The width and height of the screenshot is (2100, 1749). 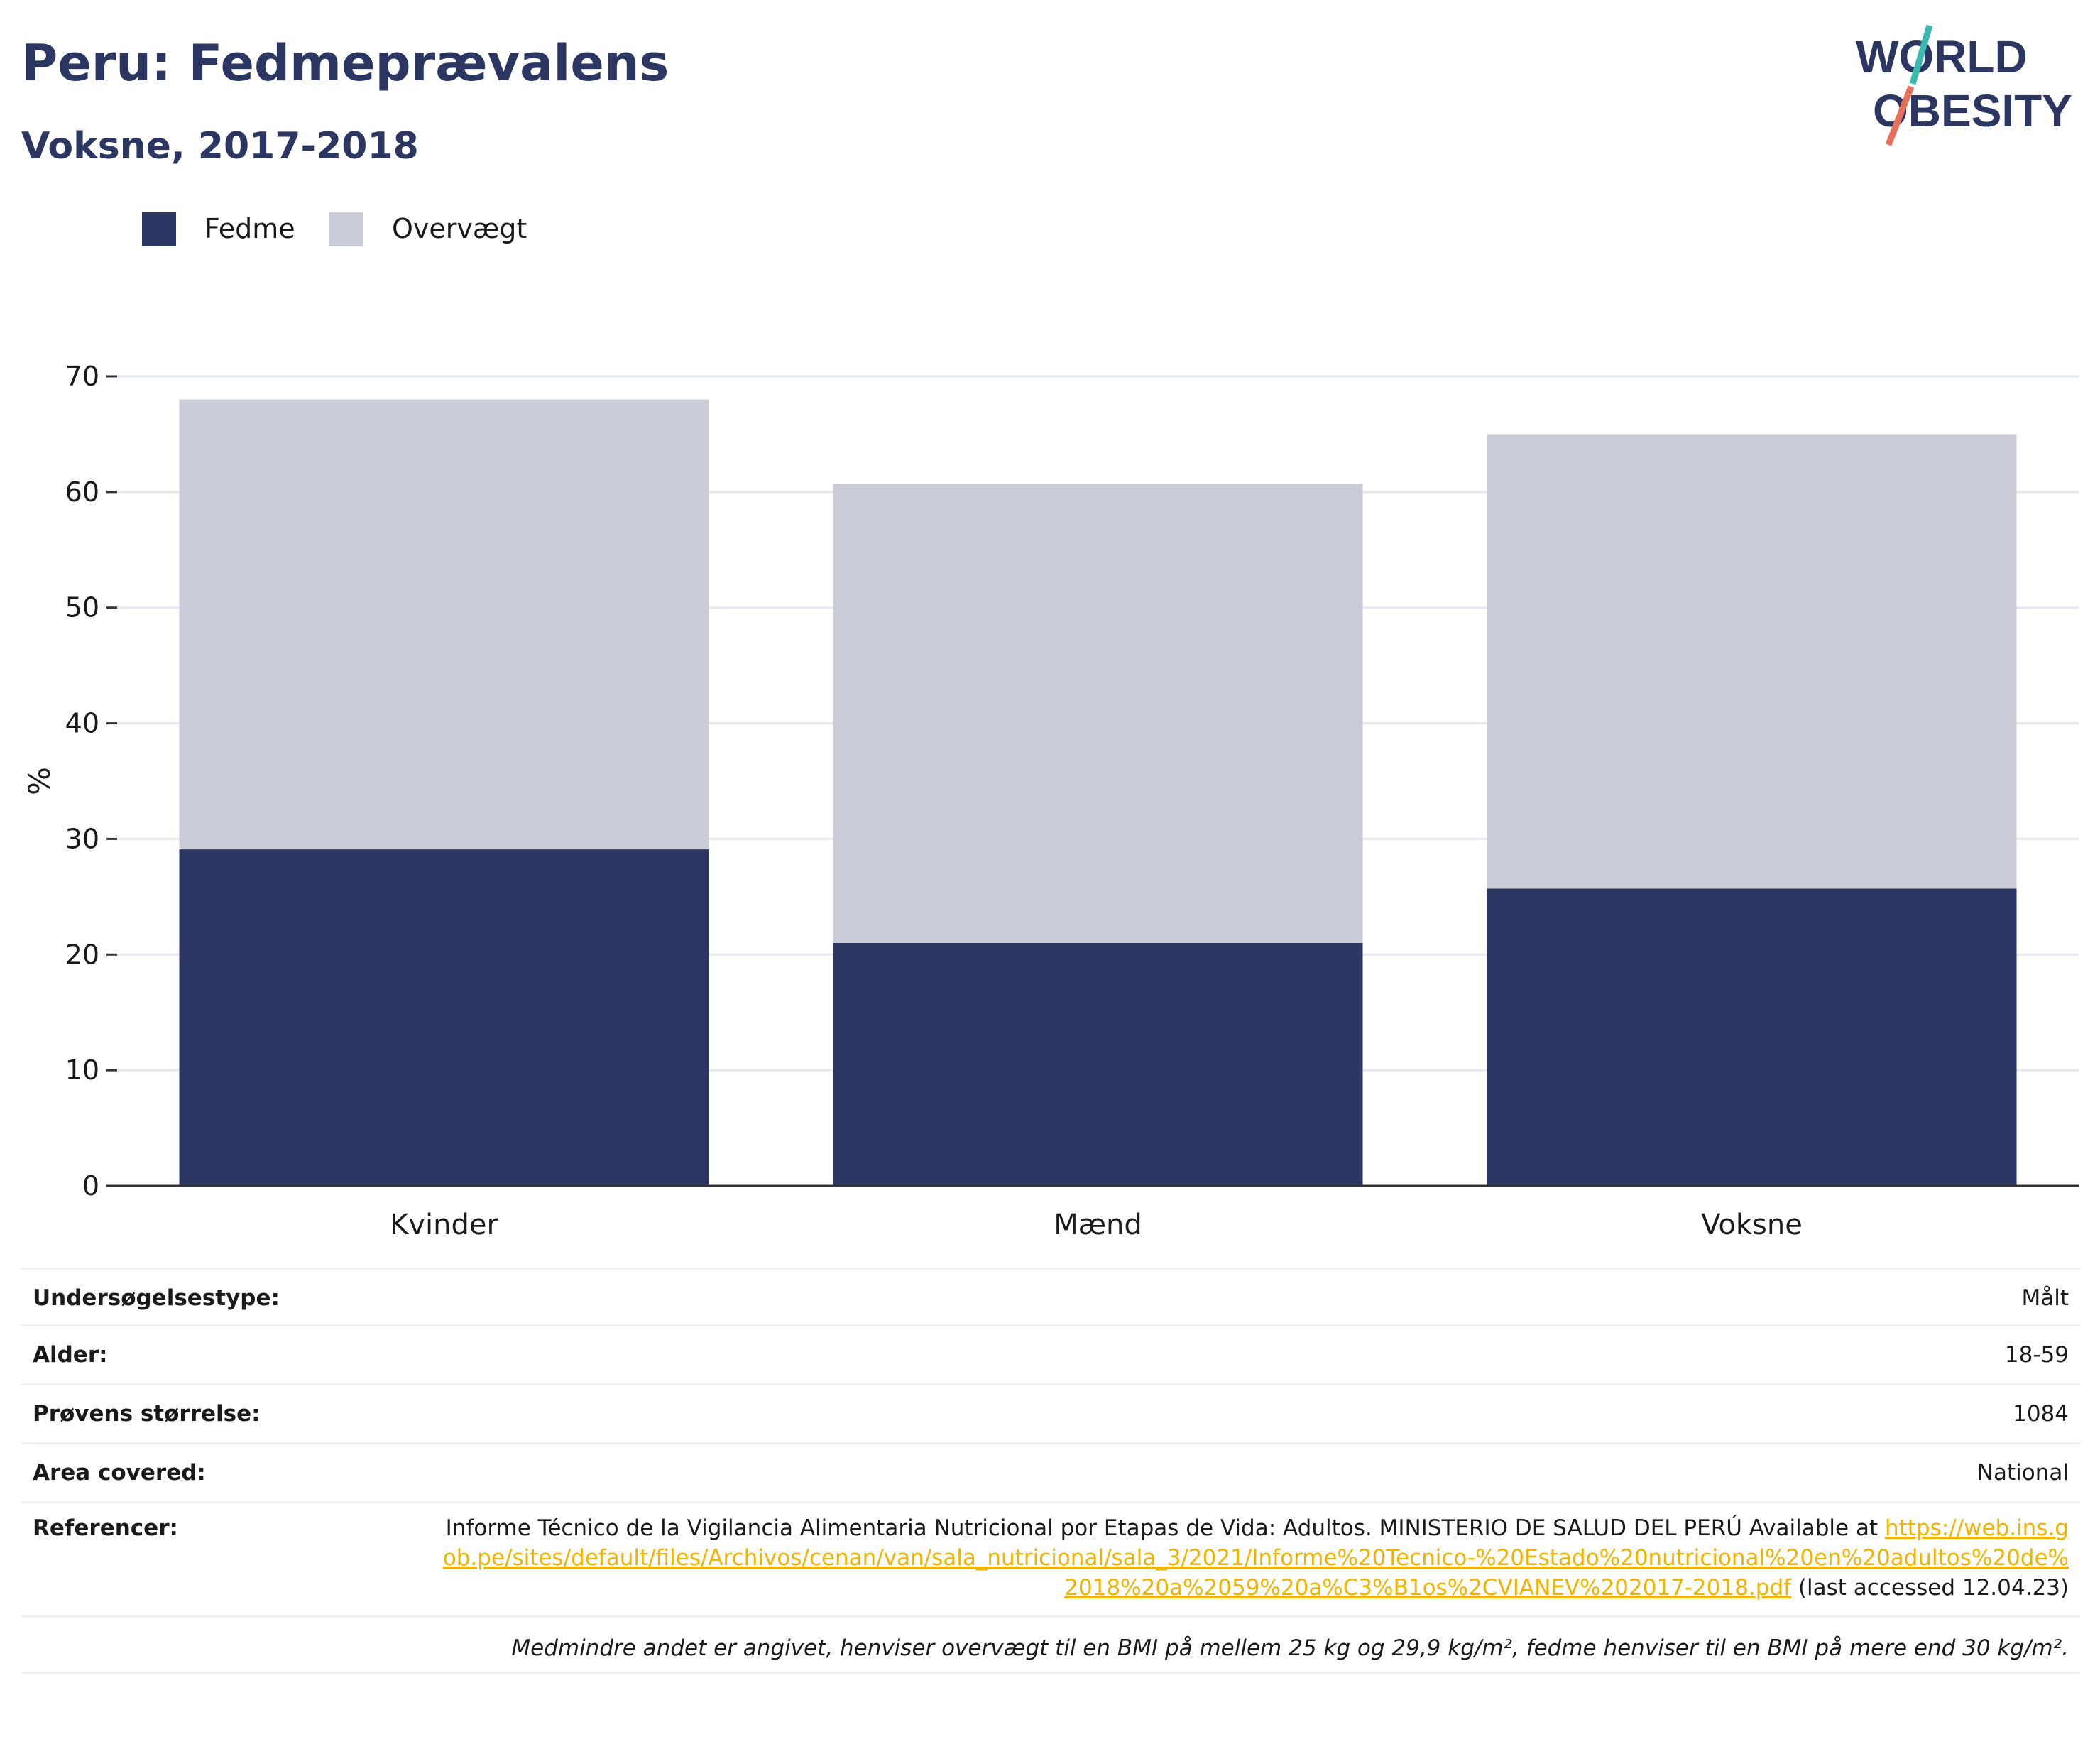 What do you see at coordinates (459, 228) in the screenshot?
I see `legend-label-overvaegt: Overvægt` at bounding box center [459, 228].